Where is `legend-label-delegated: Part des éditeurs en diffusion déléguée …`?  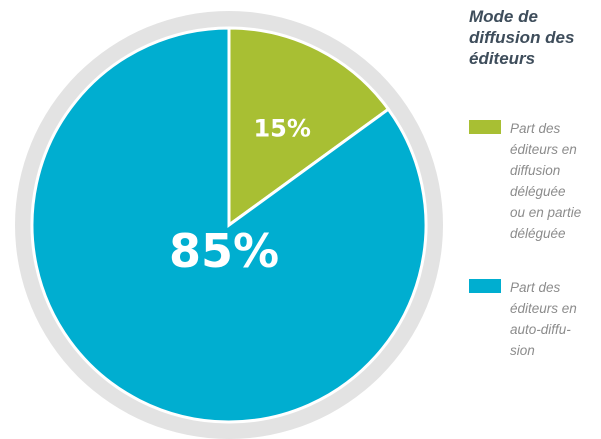
legend-label-delegated: Part des éditeurs en diffusion déléguée … is located at coordinates (555, 181).